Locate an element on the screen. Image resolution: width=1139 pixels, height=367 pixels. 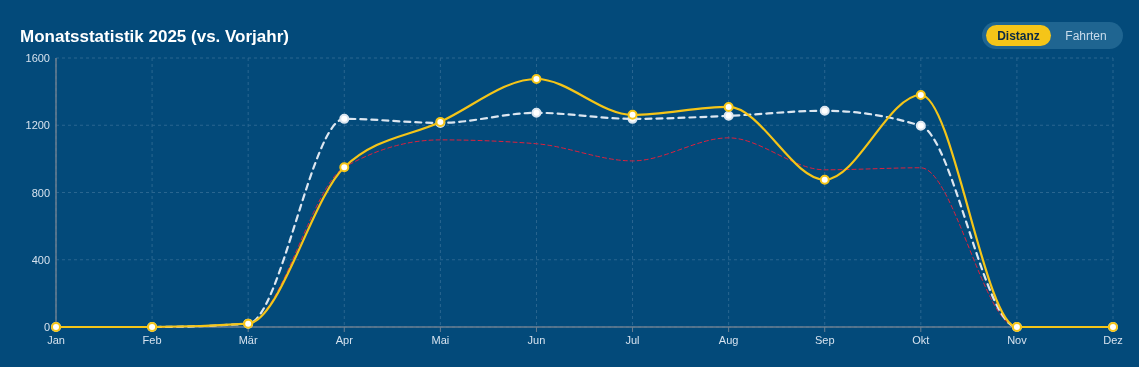
x-tick-label: Dez is located at coordinates (1113, 340).